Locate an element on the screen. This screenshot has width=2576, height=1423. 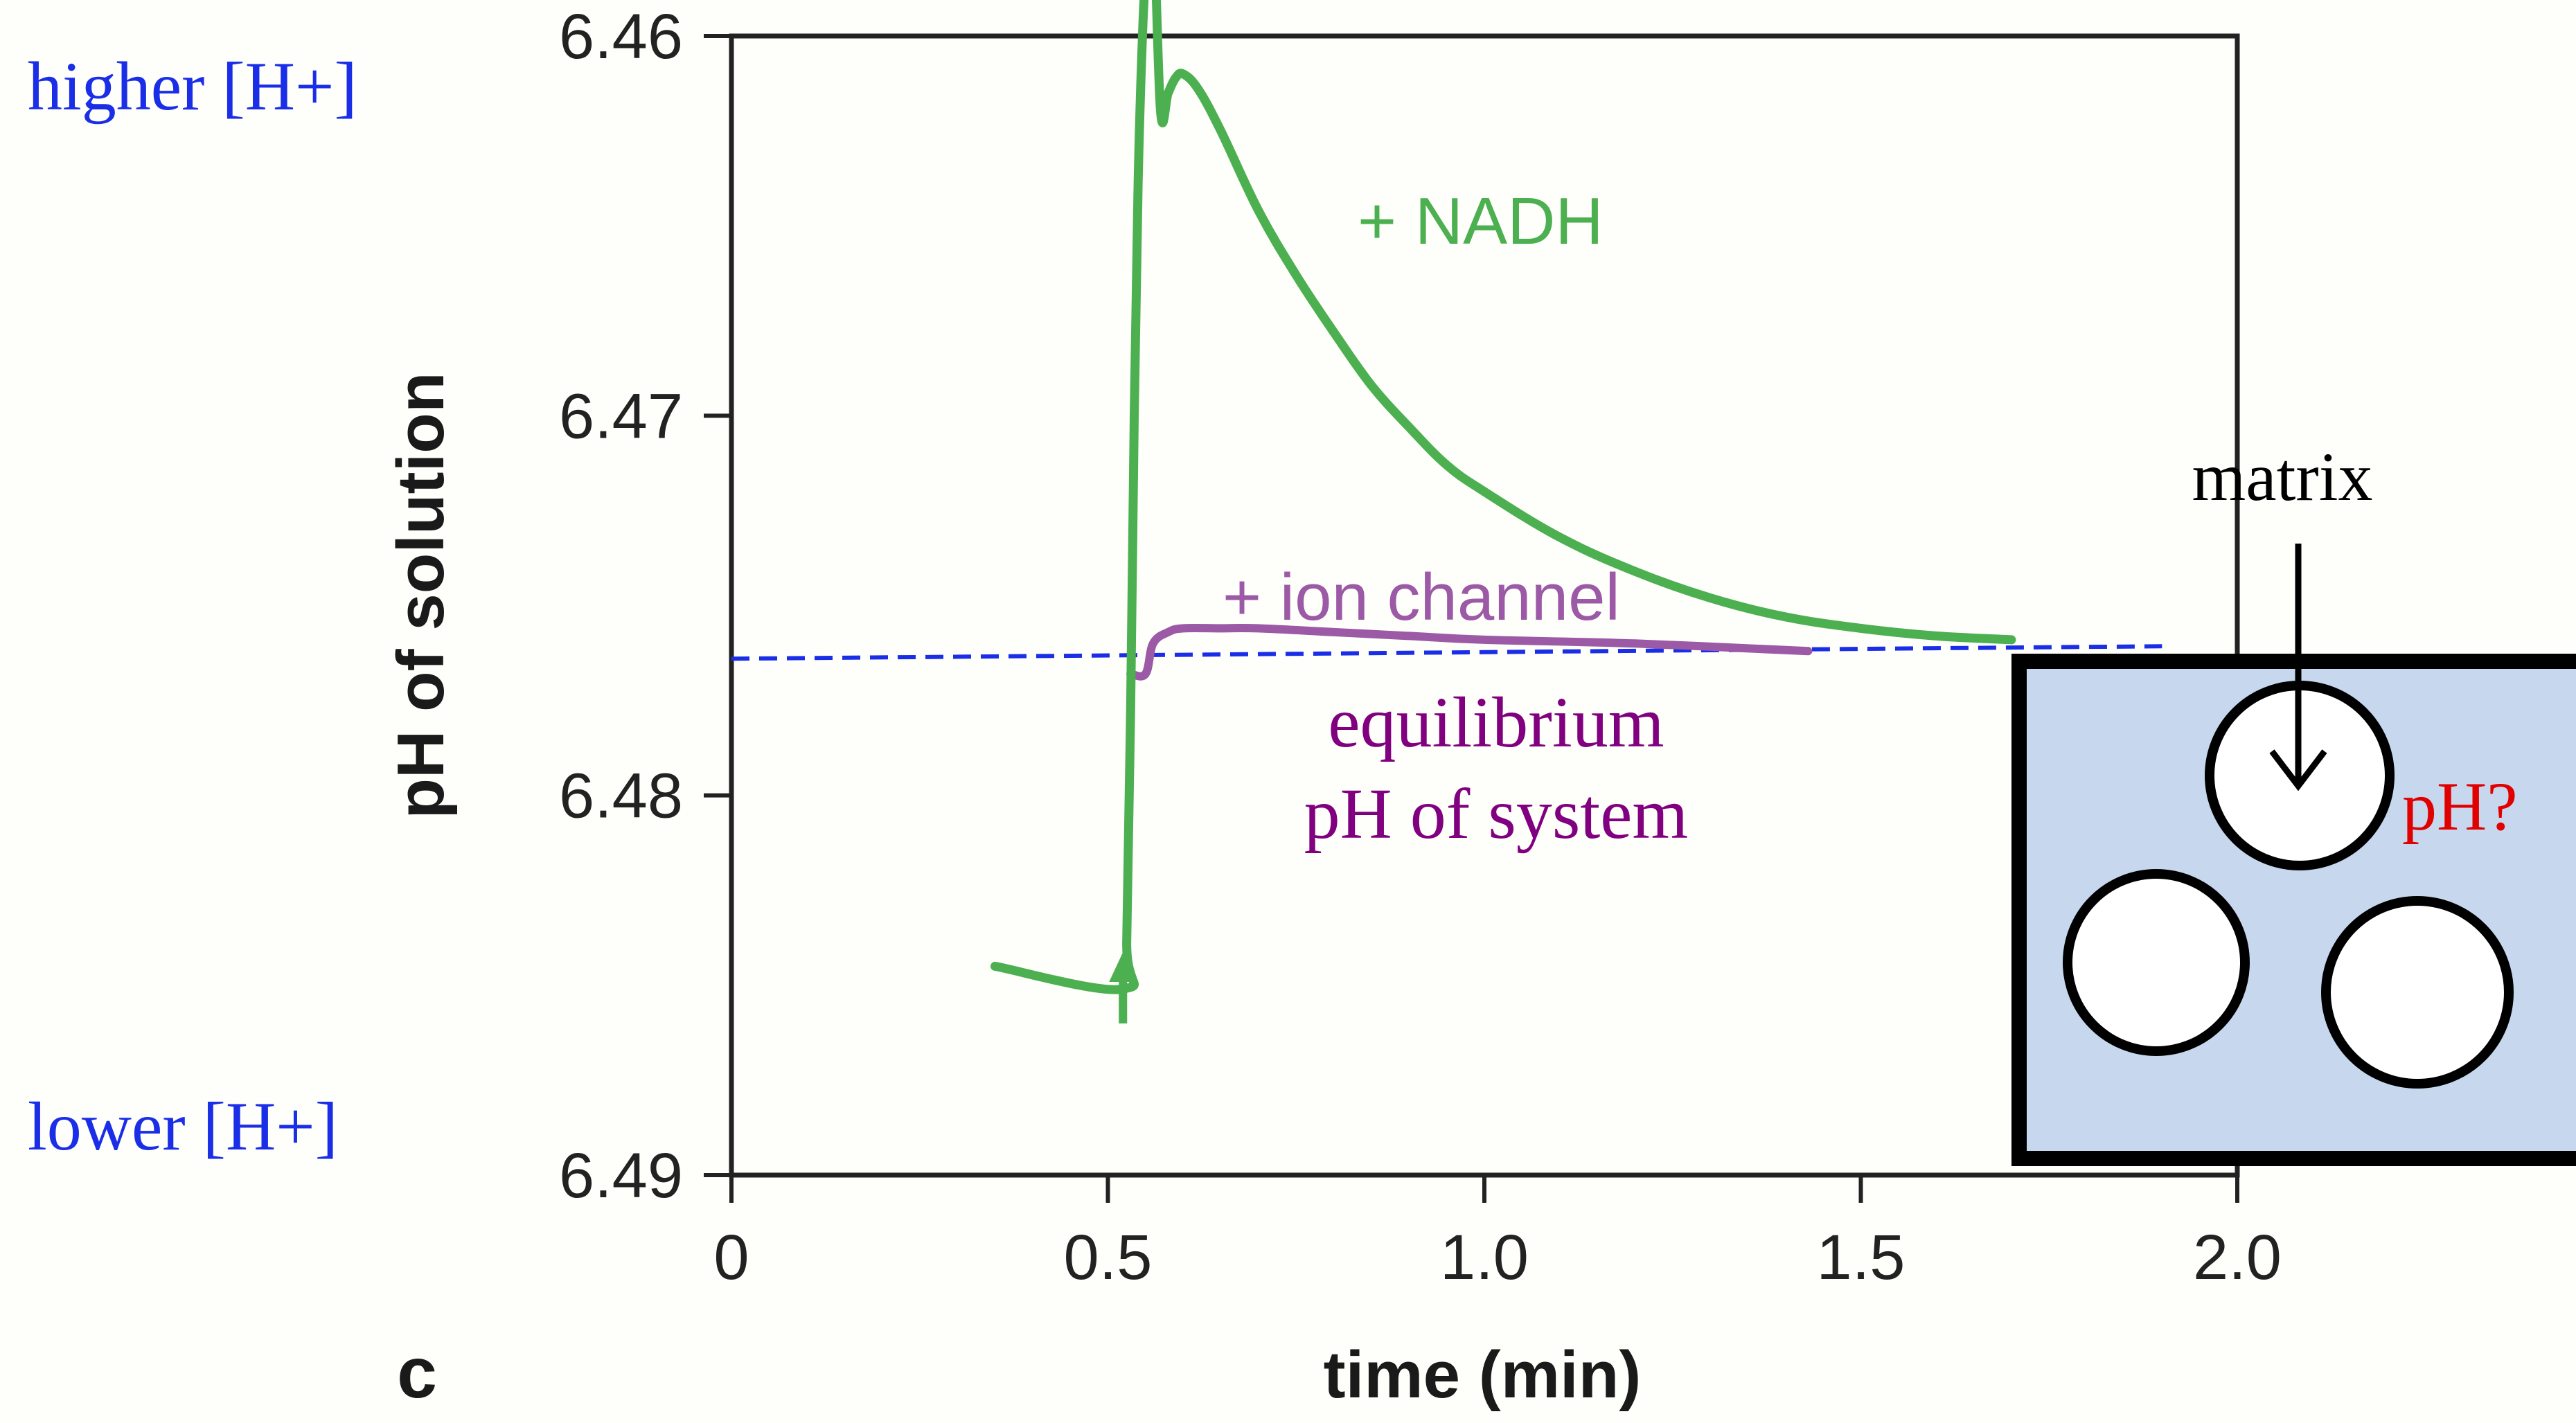
y-tick-label: 6.47 is located at coordinates (621, 416).